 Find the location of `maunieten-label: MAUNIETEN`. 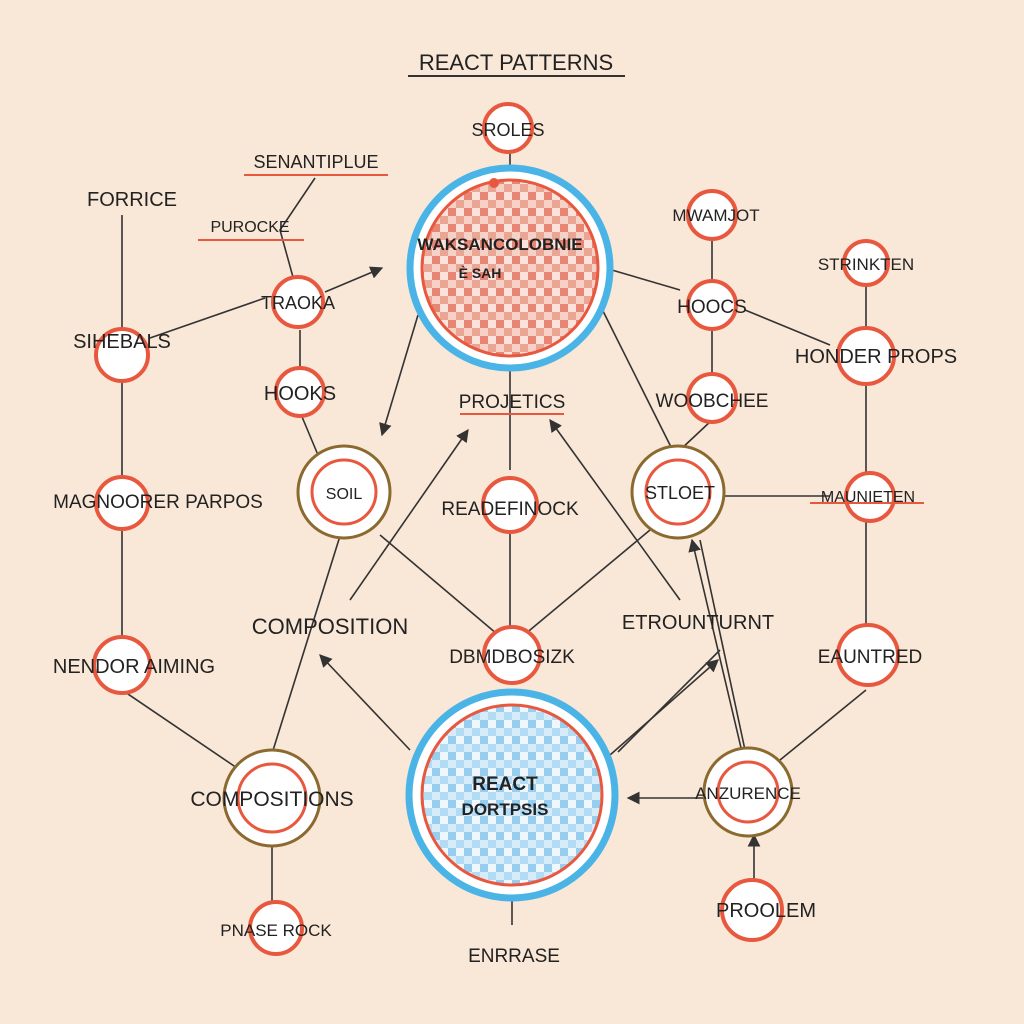

maunieten-label: MAUNIETEN is located at coordinates (868, 497).